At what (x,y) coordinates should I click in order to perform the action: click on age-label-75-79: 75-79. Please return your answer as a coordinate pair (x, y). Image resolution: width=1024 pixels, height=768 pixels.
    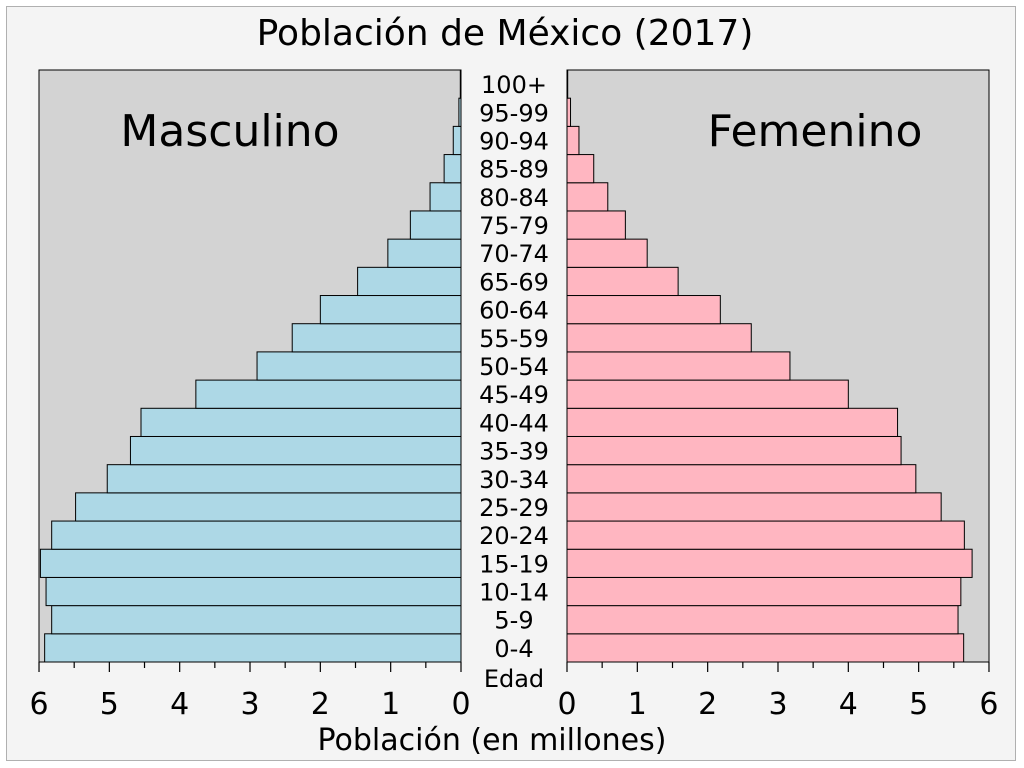
    Looking at the image, I should click on (514, 226).